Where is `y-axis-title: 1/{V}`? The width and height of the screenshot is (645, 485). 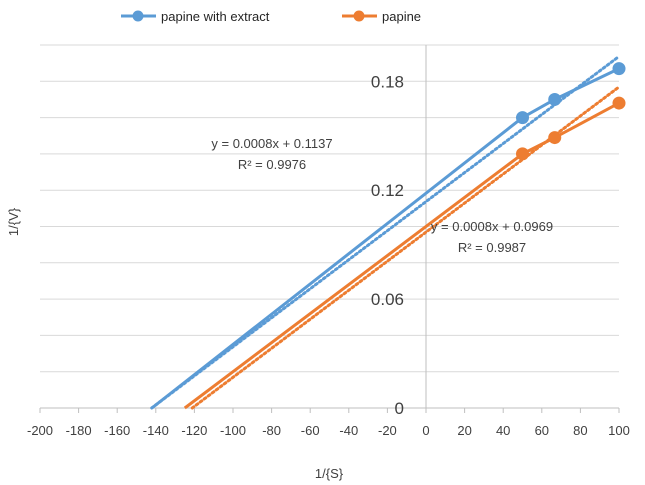
y-axis-title: 1/{V} is located at coordinates (13, 221).